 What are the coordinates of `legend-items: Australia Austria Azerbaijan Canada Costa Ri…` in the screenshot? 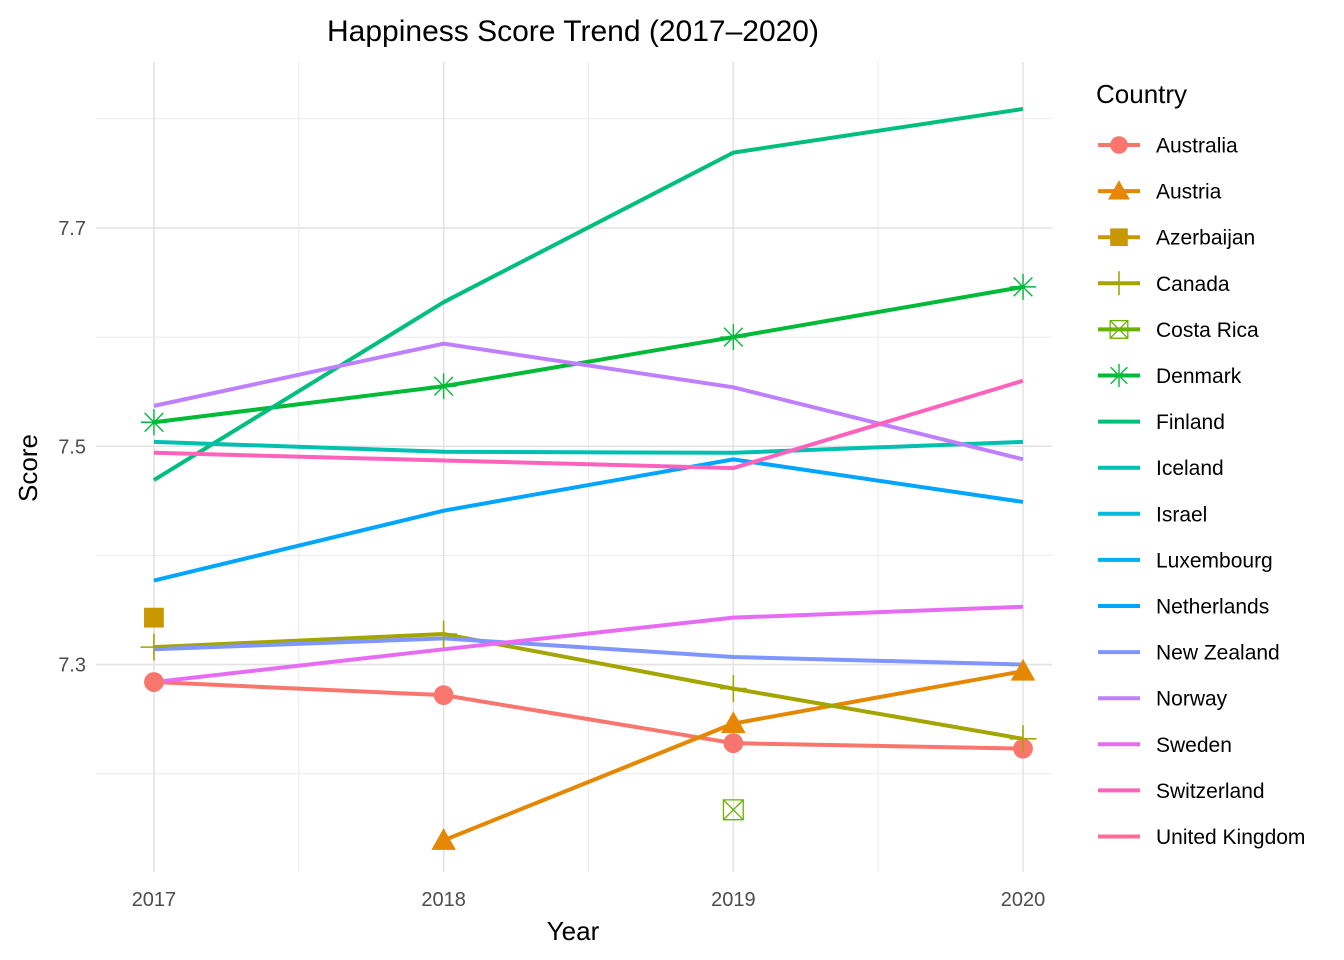 It's located at (1201, 492).